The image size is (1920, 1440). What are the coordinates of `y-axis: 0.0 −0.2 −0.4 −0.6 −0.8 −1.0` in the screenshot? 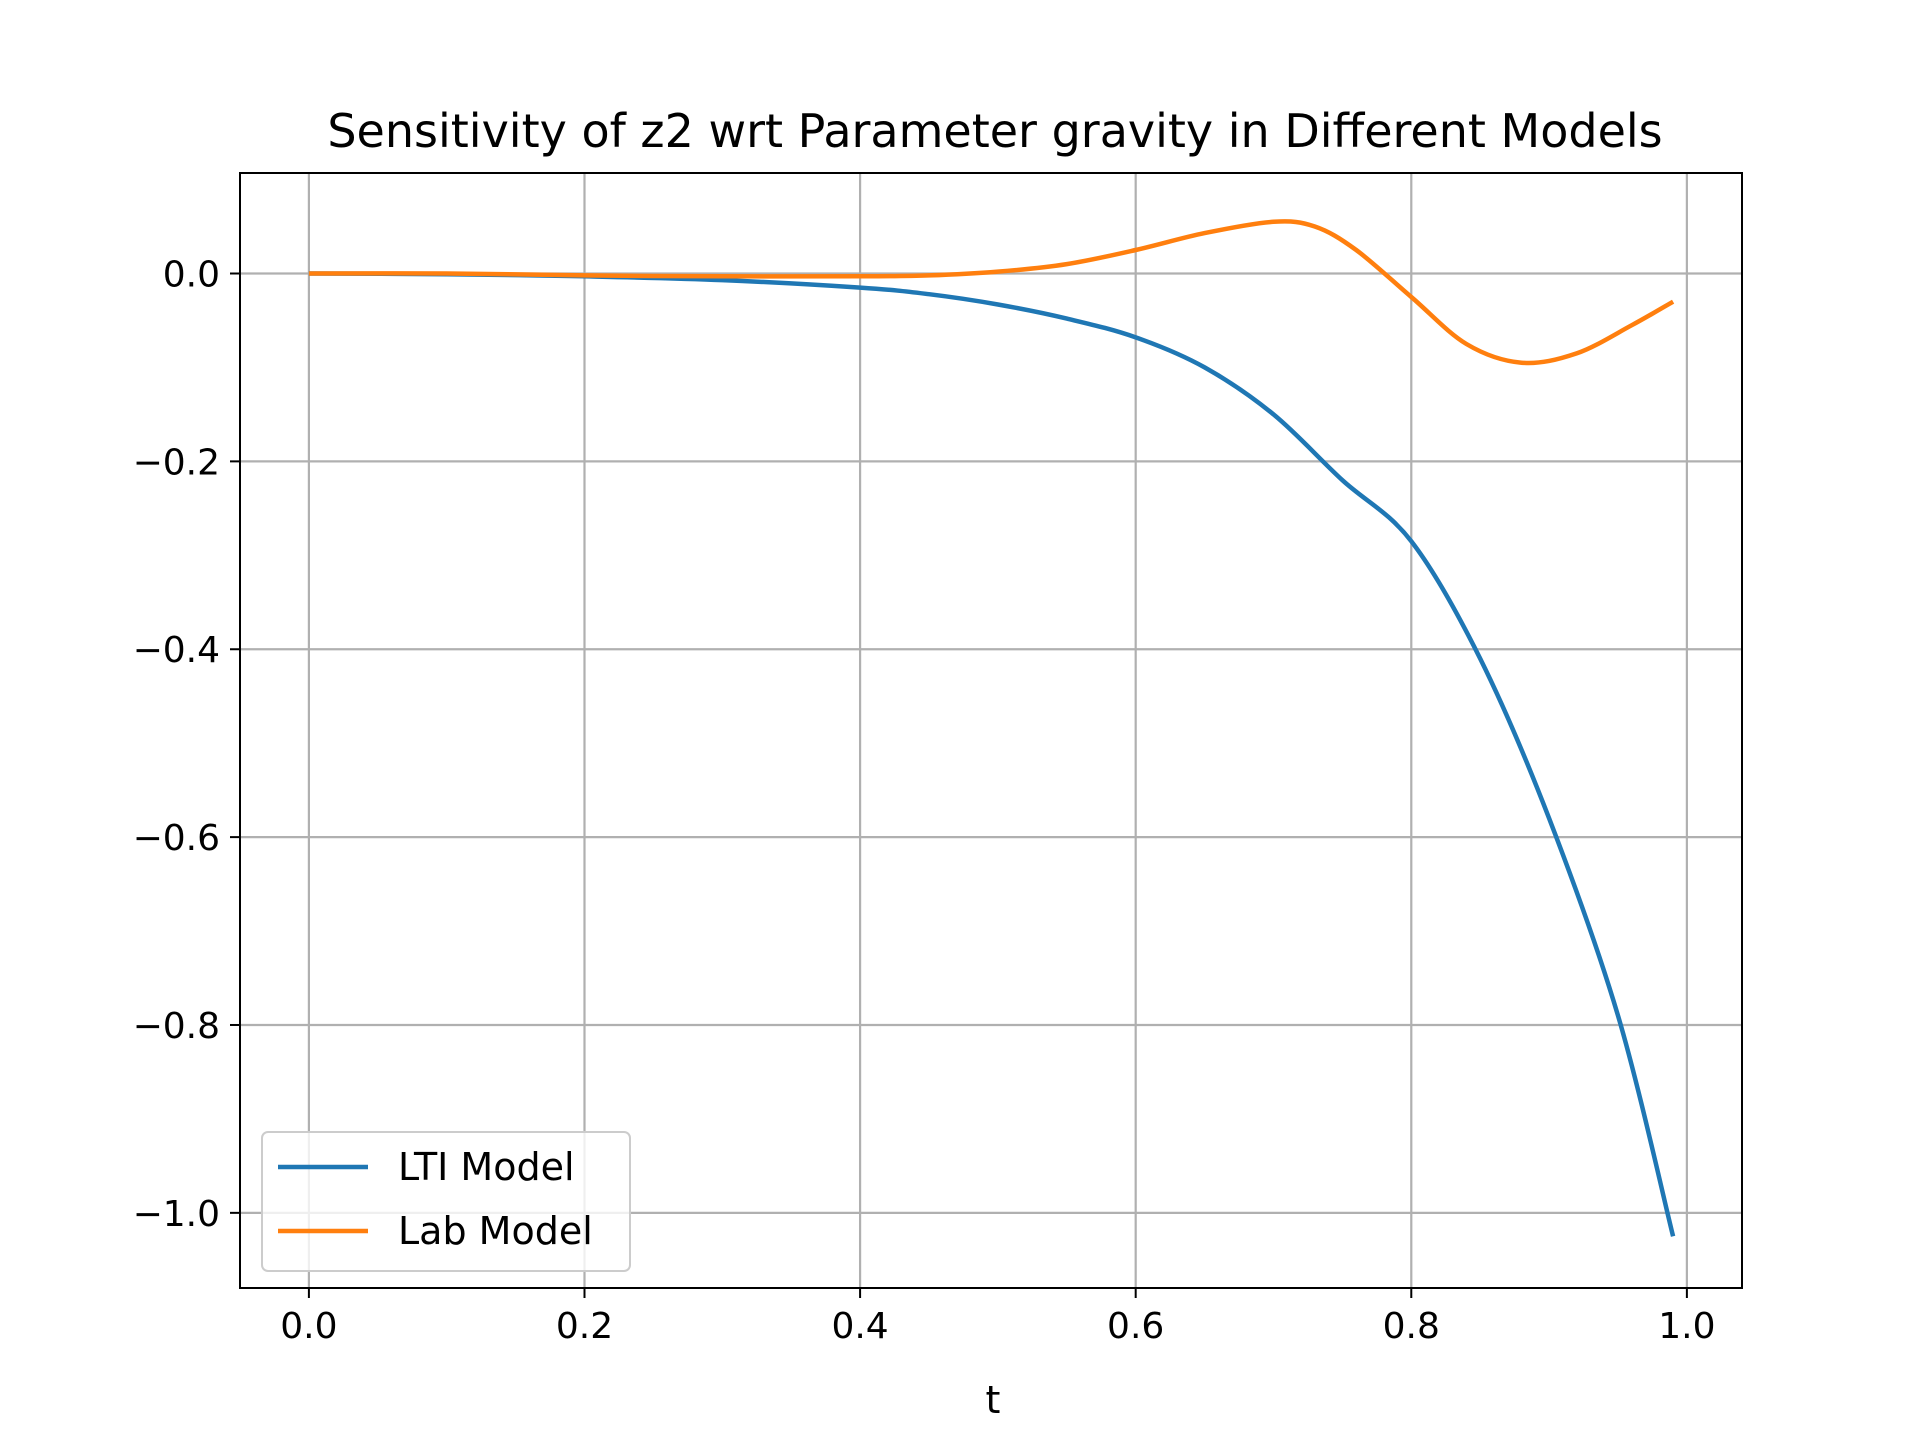 It's located at (186, 745).